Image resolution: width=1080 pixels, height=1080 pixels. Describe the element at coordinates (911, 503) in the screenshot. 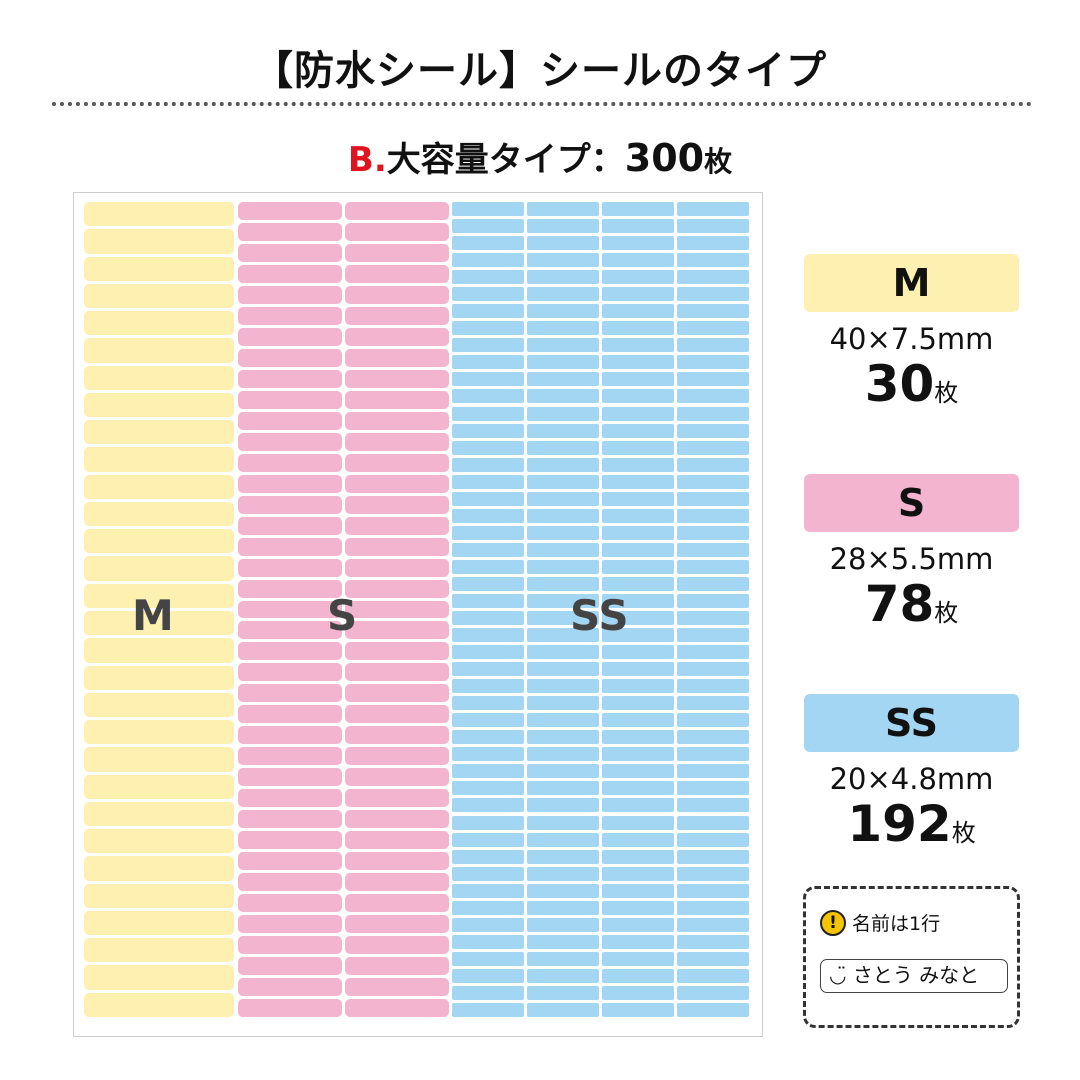

I see `size-chip: S` at that location.